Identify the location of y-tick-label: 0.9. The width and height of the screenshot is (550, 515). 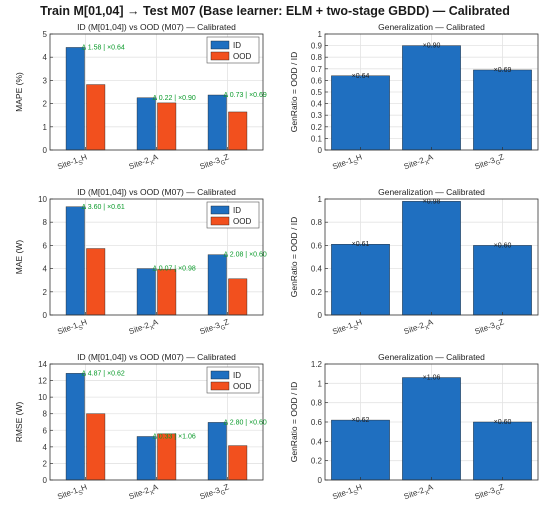
(317, 46).